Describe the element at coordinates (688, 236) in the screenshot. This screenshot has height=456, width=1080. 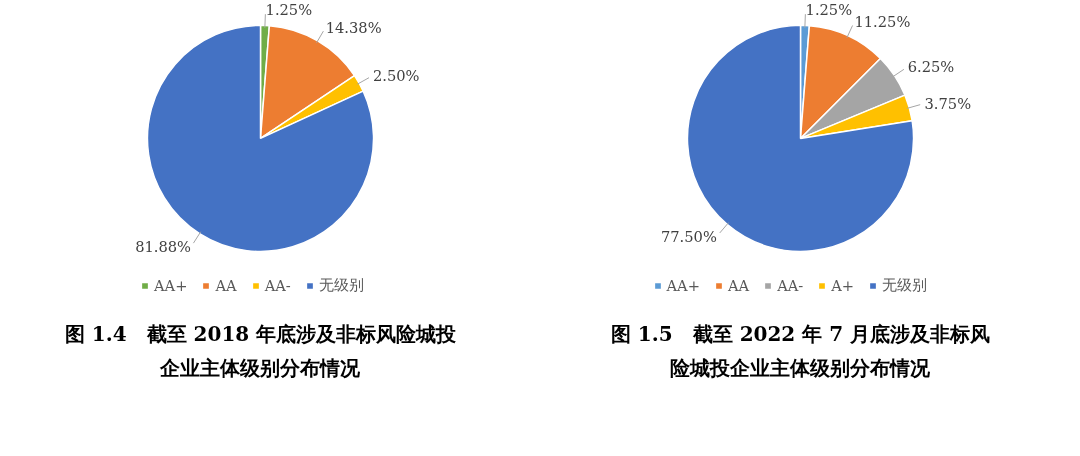
I see `data-label: 77.50%` at that location.